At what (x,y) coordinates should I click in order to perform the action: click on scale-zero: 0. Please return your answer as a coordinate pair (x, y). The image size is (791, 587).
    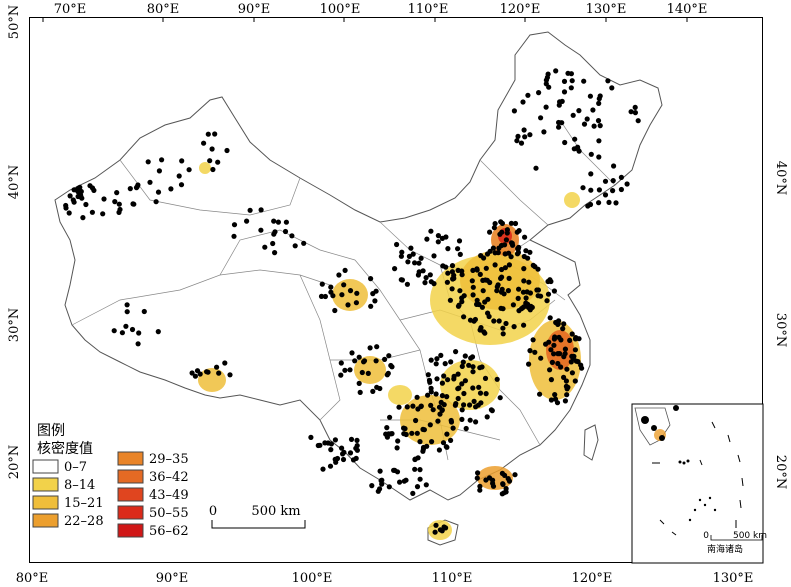
    Looking at the image, I should click on (213, 511).